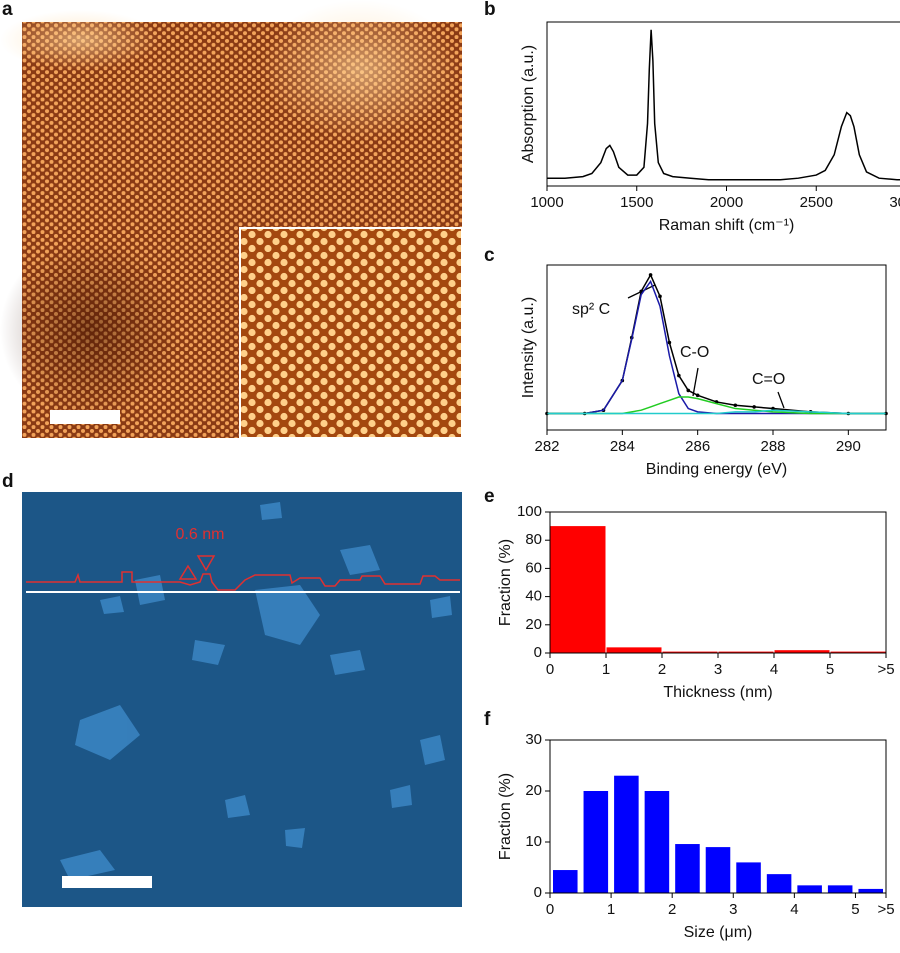  Describe the element at coordinates (848, 446) in the screenshot. I see `x-tick-label: 290` at that location.